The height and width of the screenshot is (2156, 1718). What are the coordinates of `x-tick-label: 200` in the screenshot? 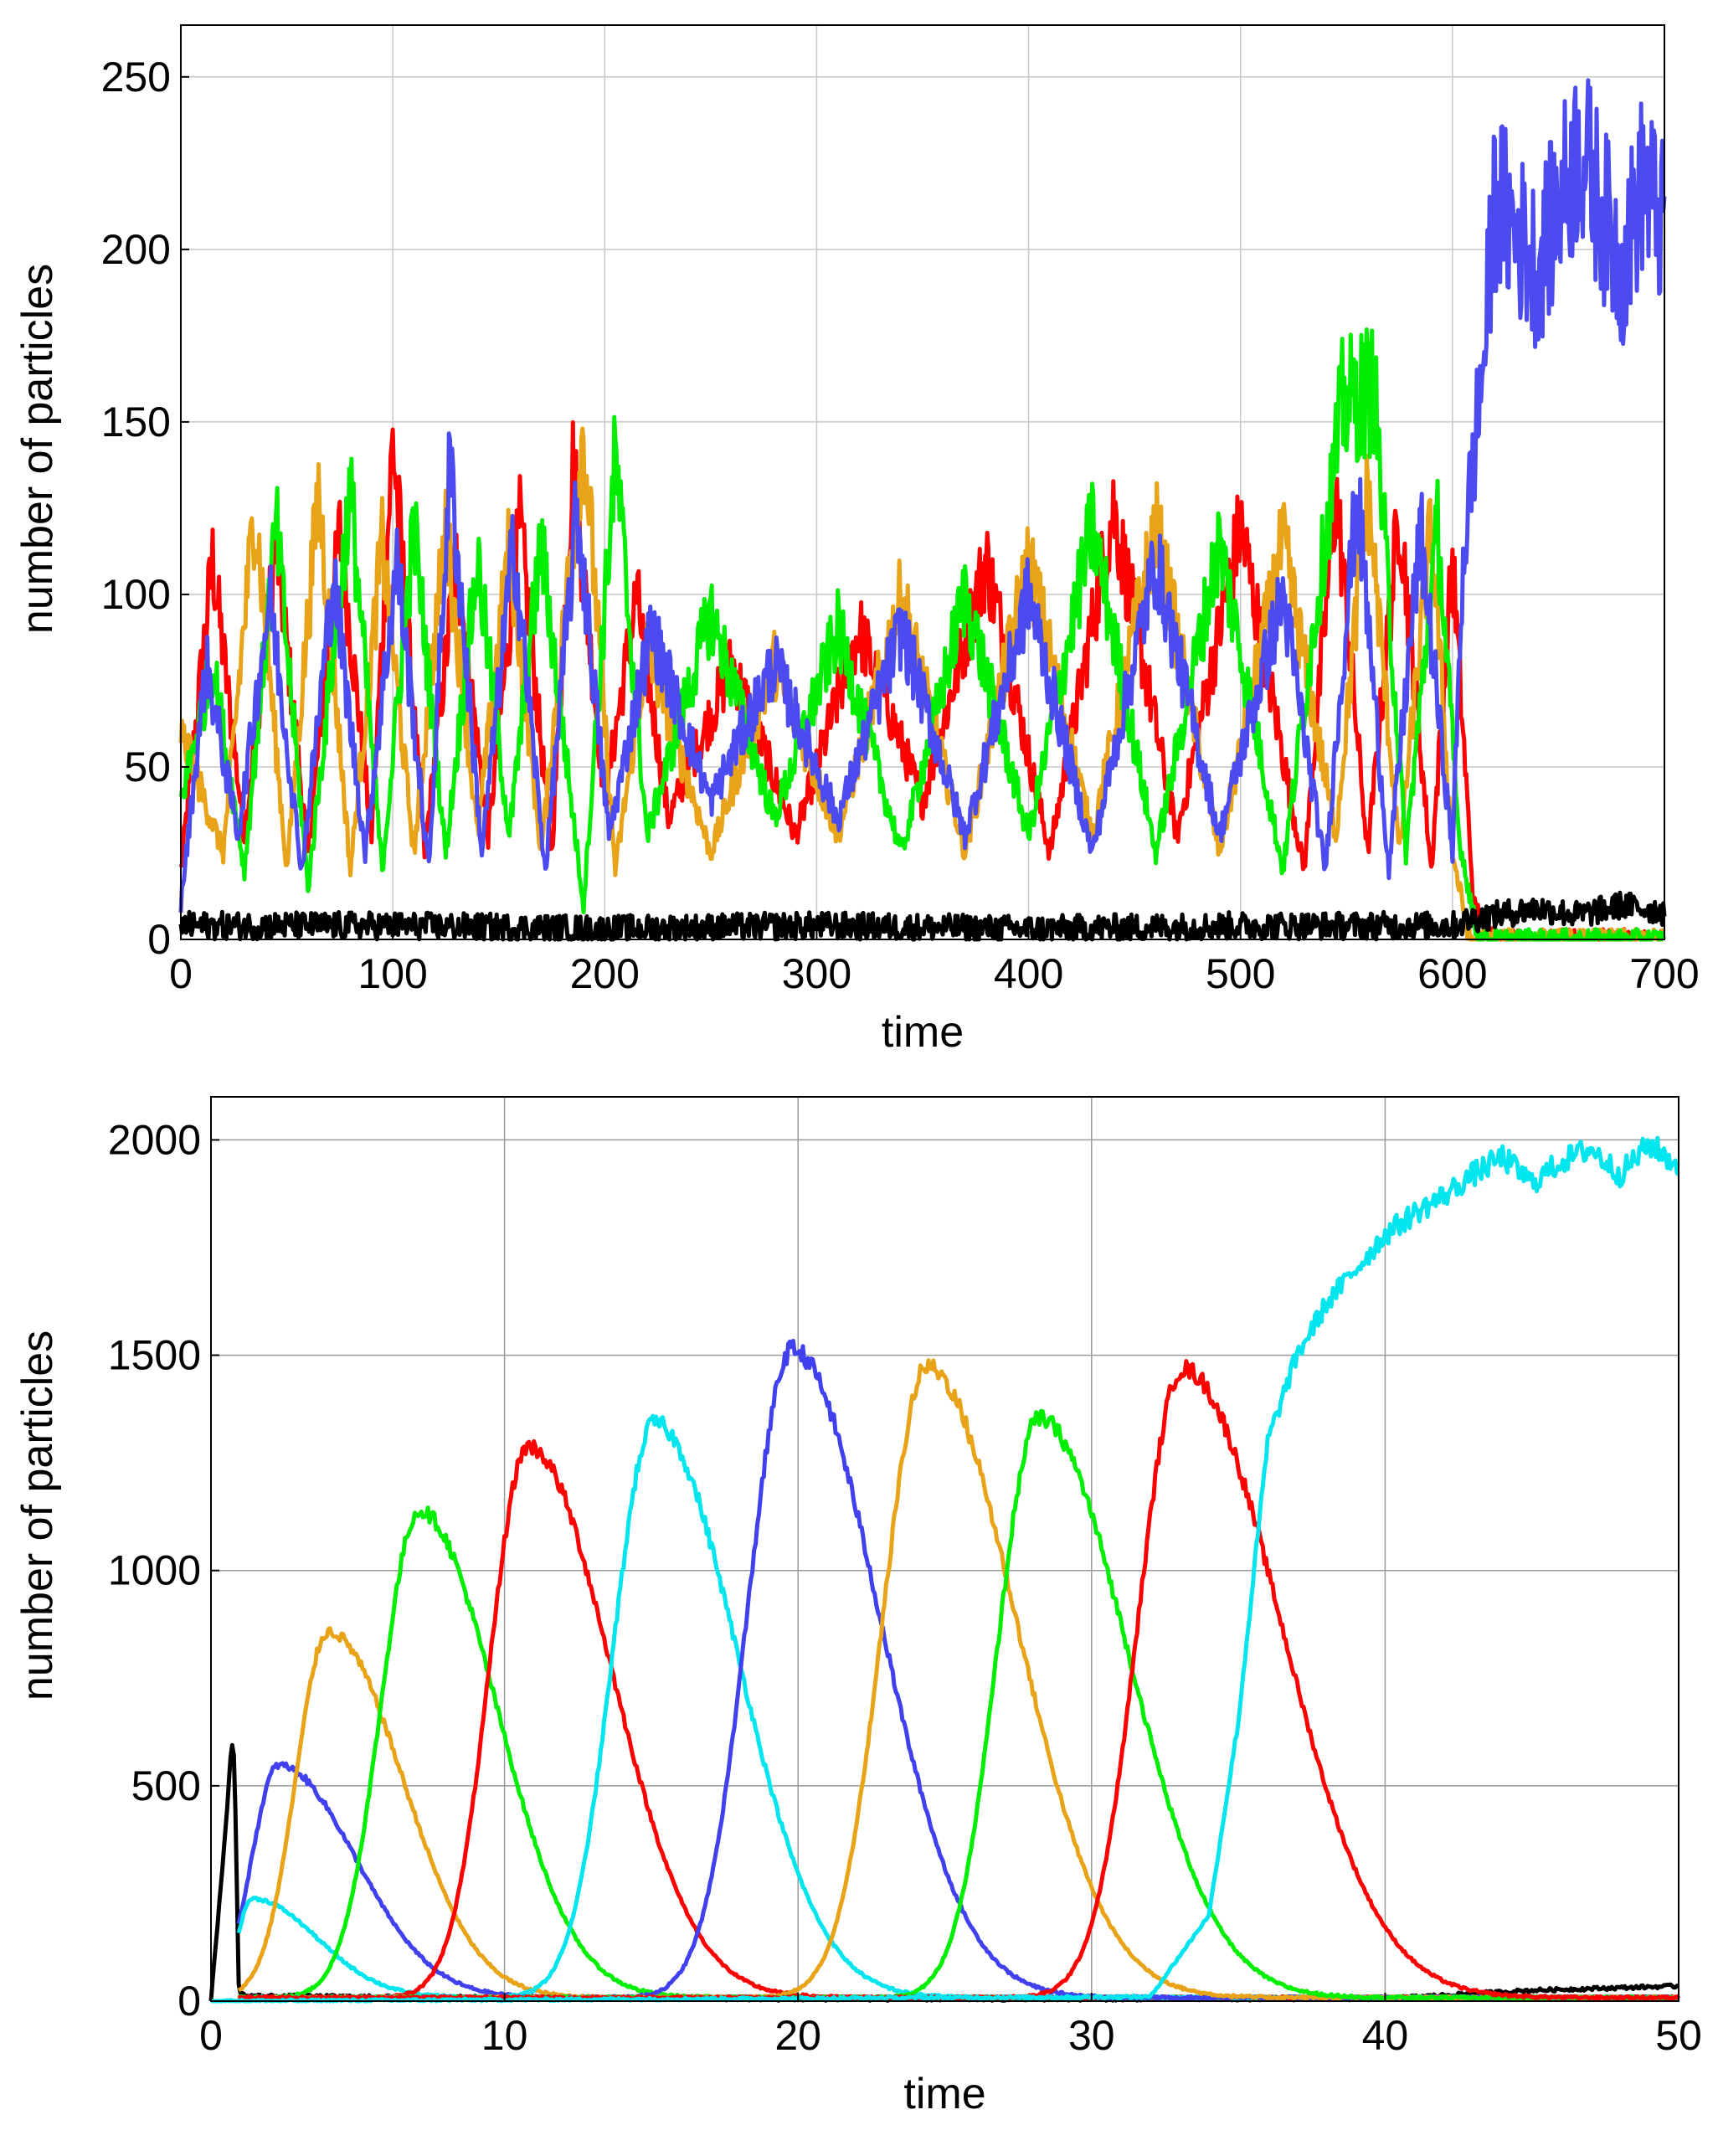 It's located at (605, 973).